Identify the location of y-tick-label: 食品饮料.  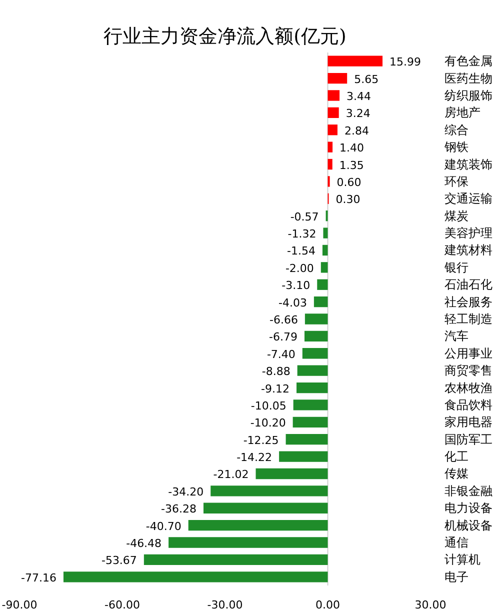
(468, 405).